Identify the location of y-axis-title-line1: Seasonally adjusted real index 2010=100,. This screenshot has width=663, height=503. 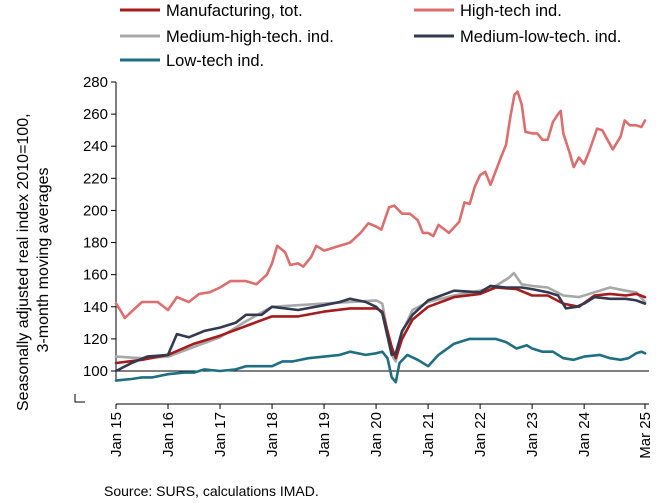
(23, 262).